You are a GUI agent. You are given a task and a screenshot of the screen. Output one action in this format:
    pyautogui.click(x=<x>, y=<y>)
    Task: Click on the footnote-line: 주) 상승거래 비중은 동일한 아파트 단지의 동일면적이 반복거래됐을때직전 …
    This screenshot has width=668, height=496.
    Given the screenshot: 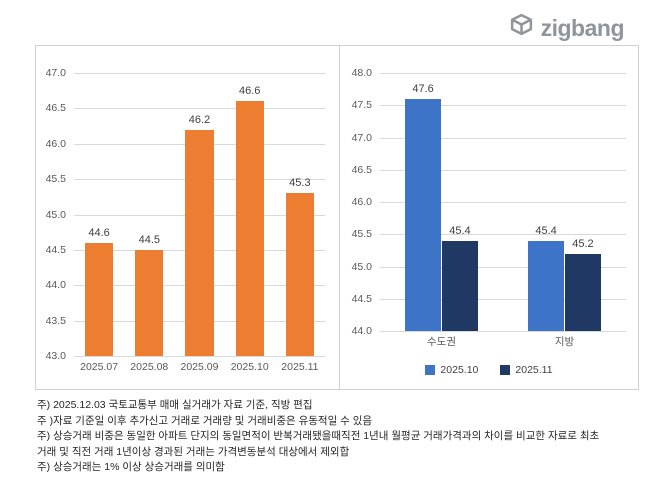 What is the action you would take?
    pyautogui.click(x=318, y=436)
    